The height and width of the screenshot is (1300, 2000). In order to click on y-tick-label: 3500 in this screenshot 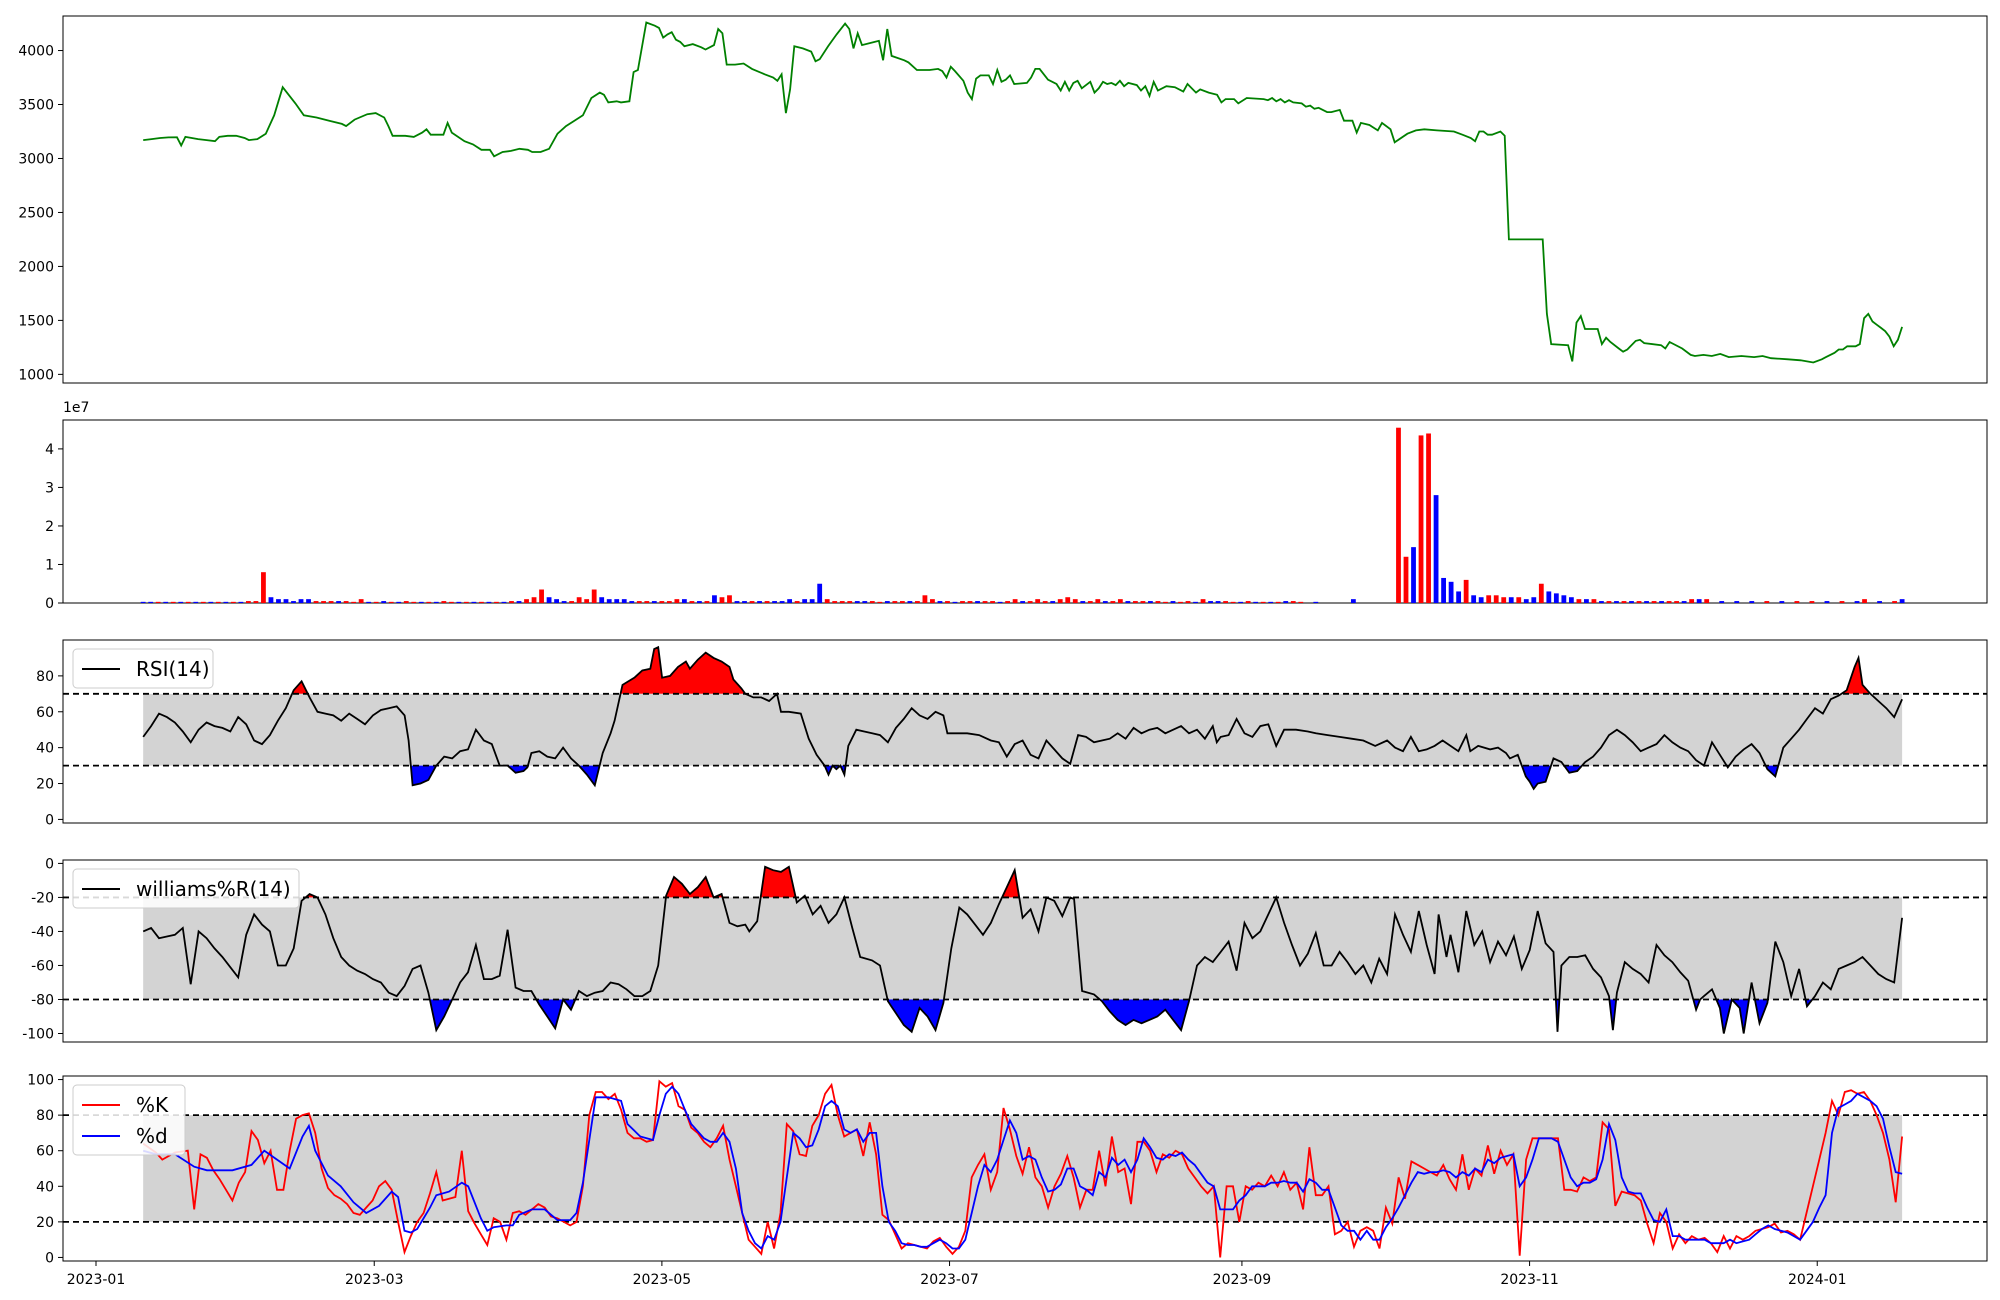, I will do `click(36, 106)`.